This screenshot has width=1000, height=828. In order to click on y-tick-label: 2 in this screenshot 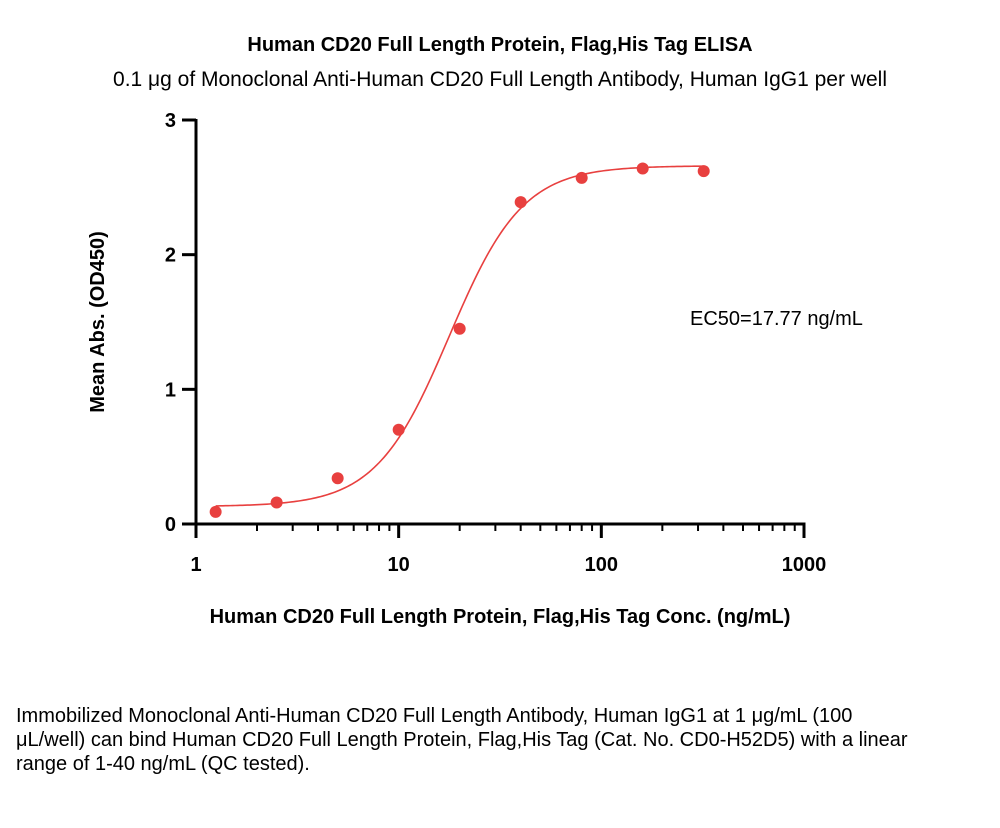, I will do `click(170, 256)`.